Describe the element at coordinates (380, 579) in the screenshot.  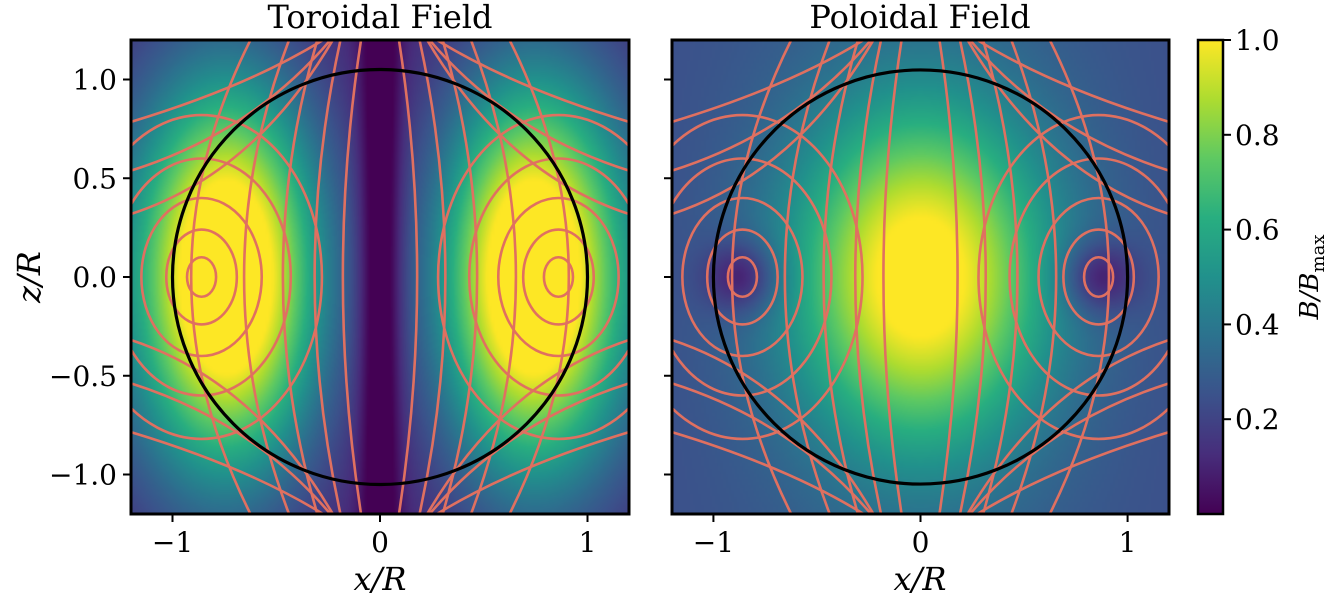
I see `xlabel-toroidal: x/R` at that location.